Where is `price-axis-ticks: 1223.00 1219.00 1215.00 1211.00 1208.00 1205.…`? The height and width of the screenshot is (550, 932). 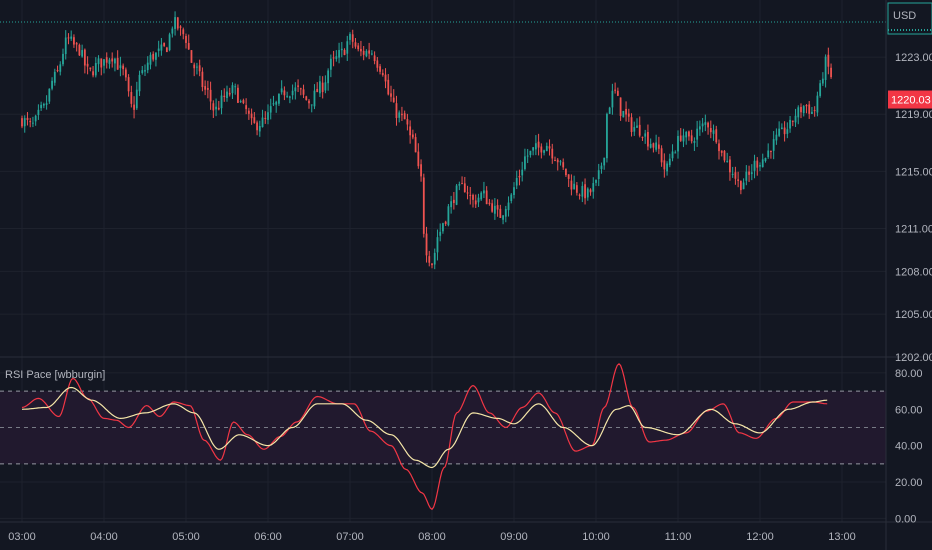 price-axis-ticks: 1223.00 1219.00 1215.00 1211.00 1208.00 1205.… is located at coordinates (913, 208).